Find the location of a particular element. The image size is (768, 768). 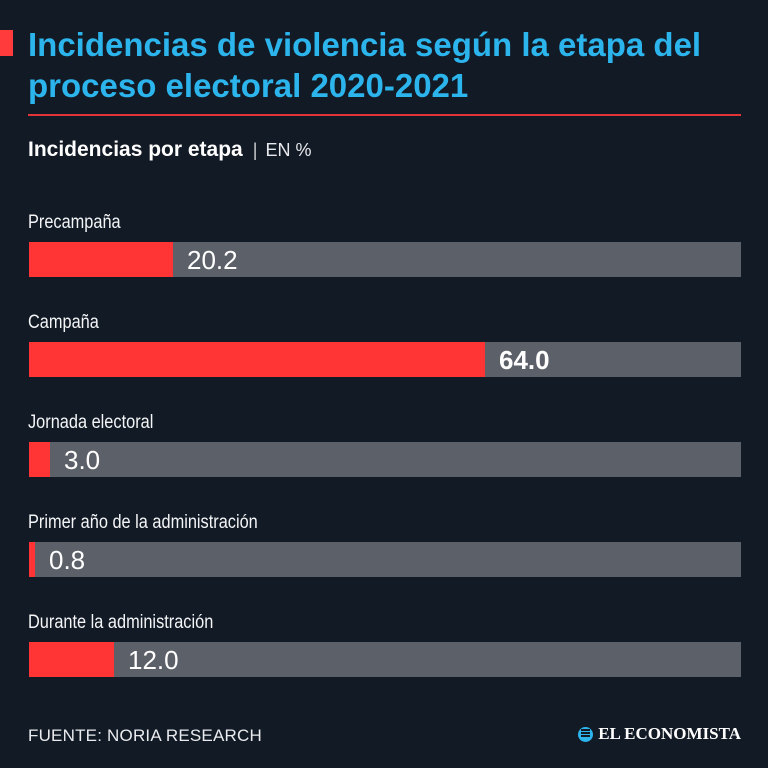

bar-track: 3.0 is located at coordinates (385, 459).